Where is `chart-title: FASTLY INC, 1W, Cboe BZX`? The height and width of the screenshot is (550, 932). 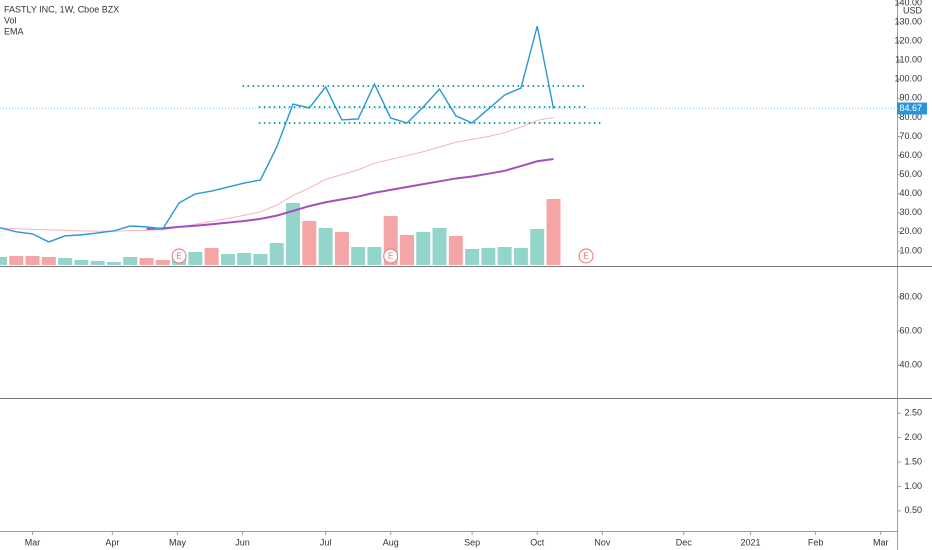 chart-title: FASTLY INC, 1W, Cboe BZX is located at coordinates (61, 9).